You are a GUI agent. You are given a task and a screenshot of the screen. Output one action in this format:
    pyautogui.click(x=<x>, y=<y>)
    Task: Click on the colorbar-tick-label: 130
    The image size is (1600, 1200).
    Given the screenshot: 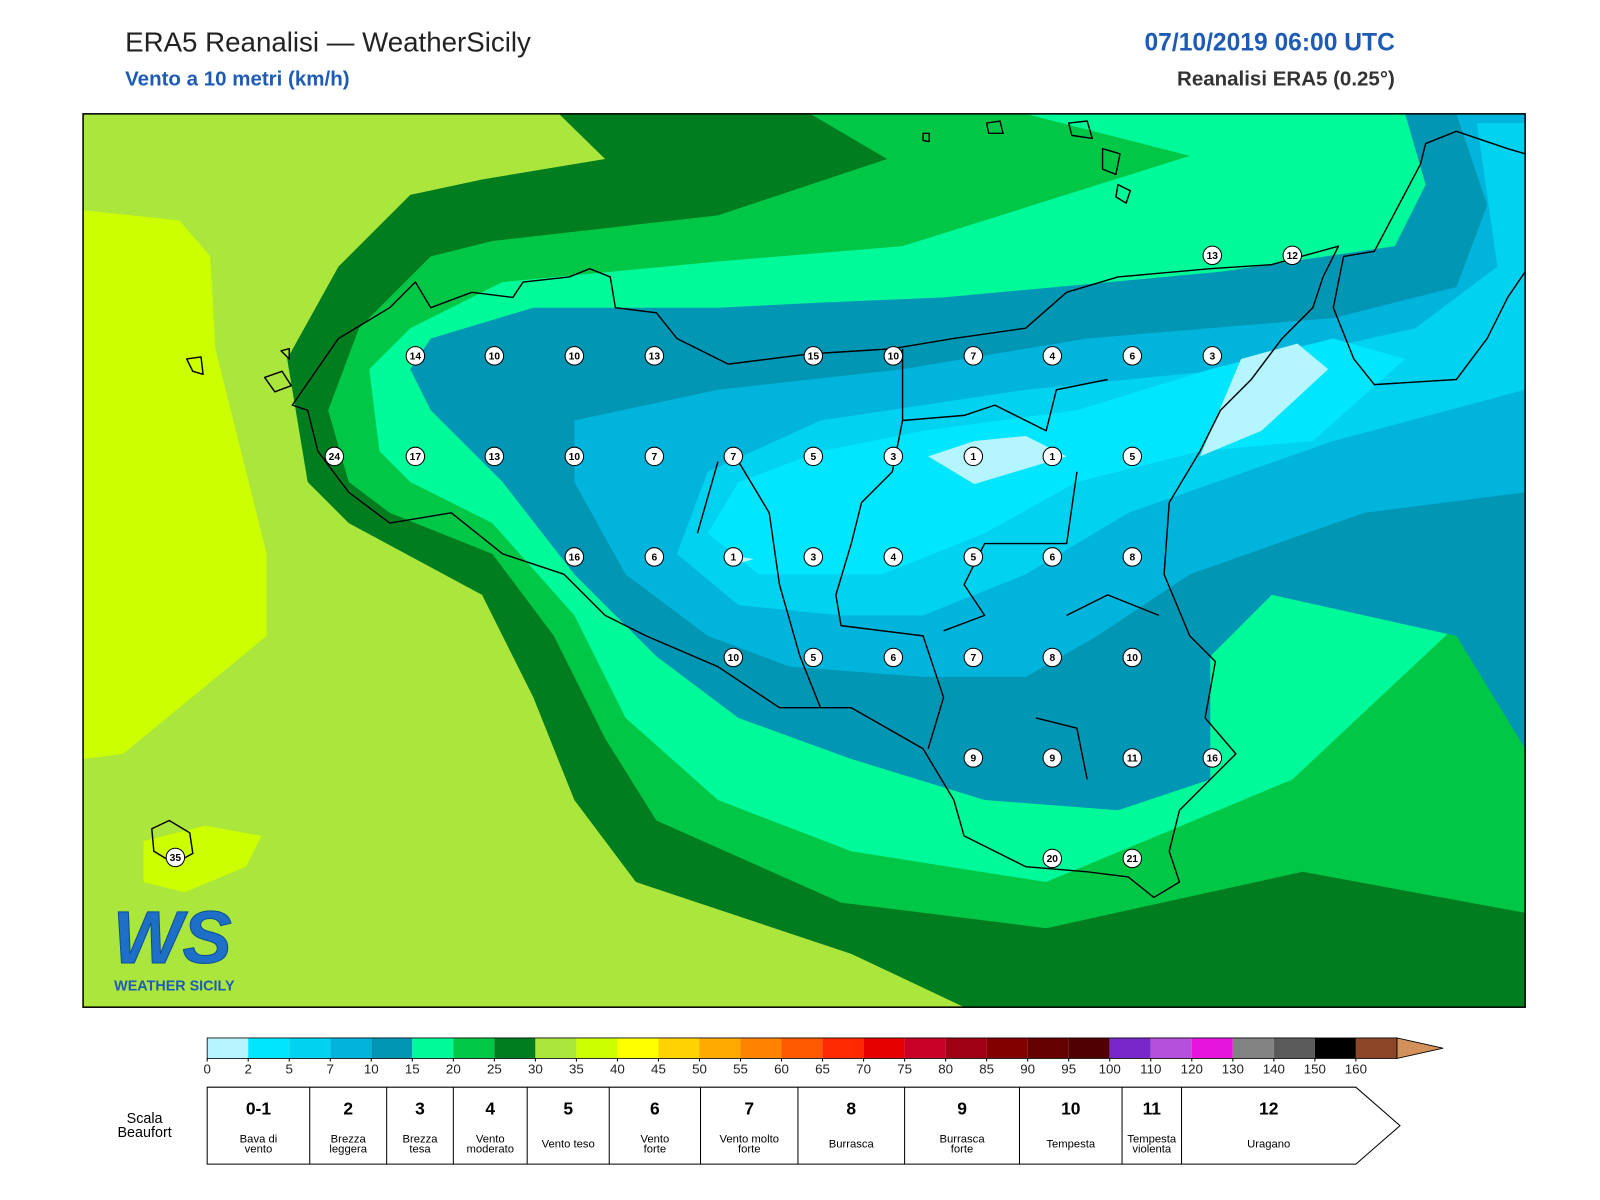 What is the action you would take?
    pyautogui.click(x=1233, y=1068)
    